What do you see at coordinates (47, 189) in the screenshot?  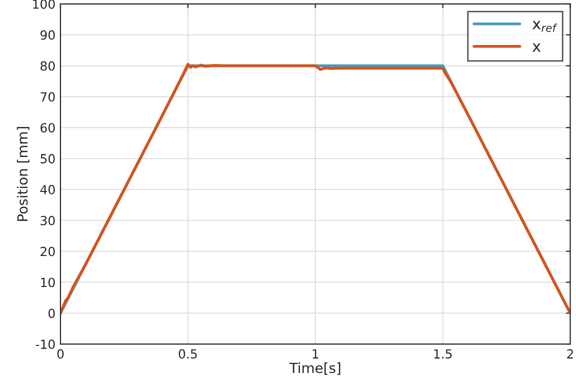 I see `y-tick-label: 40` at bounding box center [47, 189].